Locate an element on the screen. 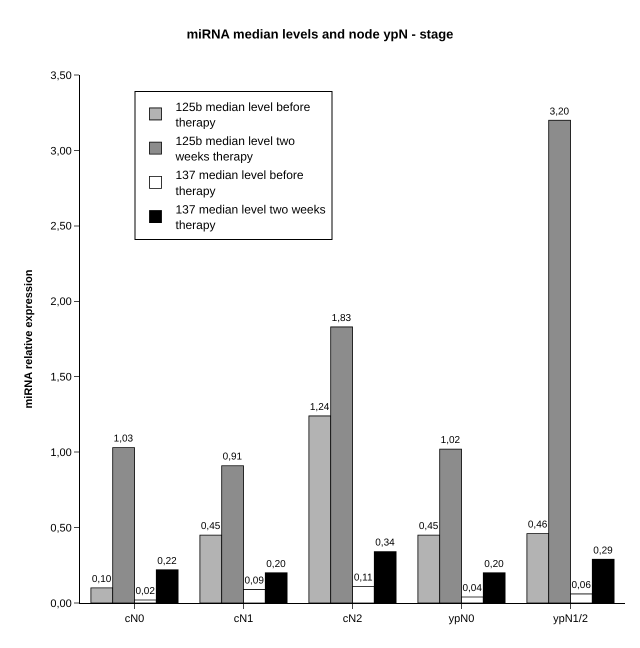  data-label: 1,03 is located at coordinates (124, 439).